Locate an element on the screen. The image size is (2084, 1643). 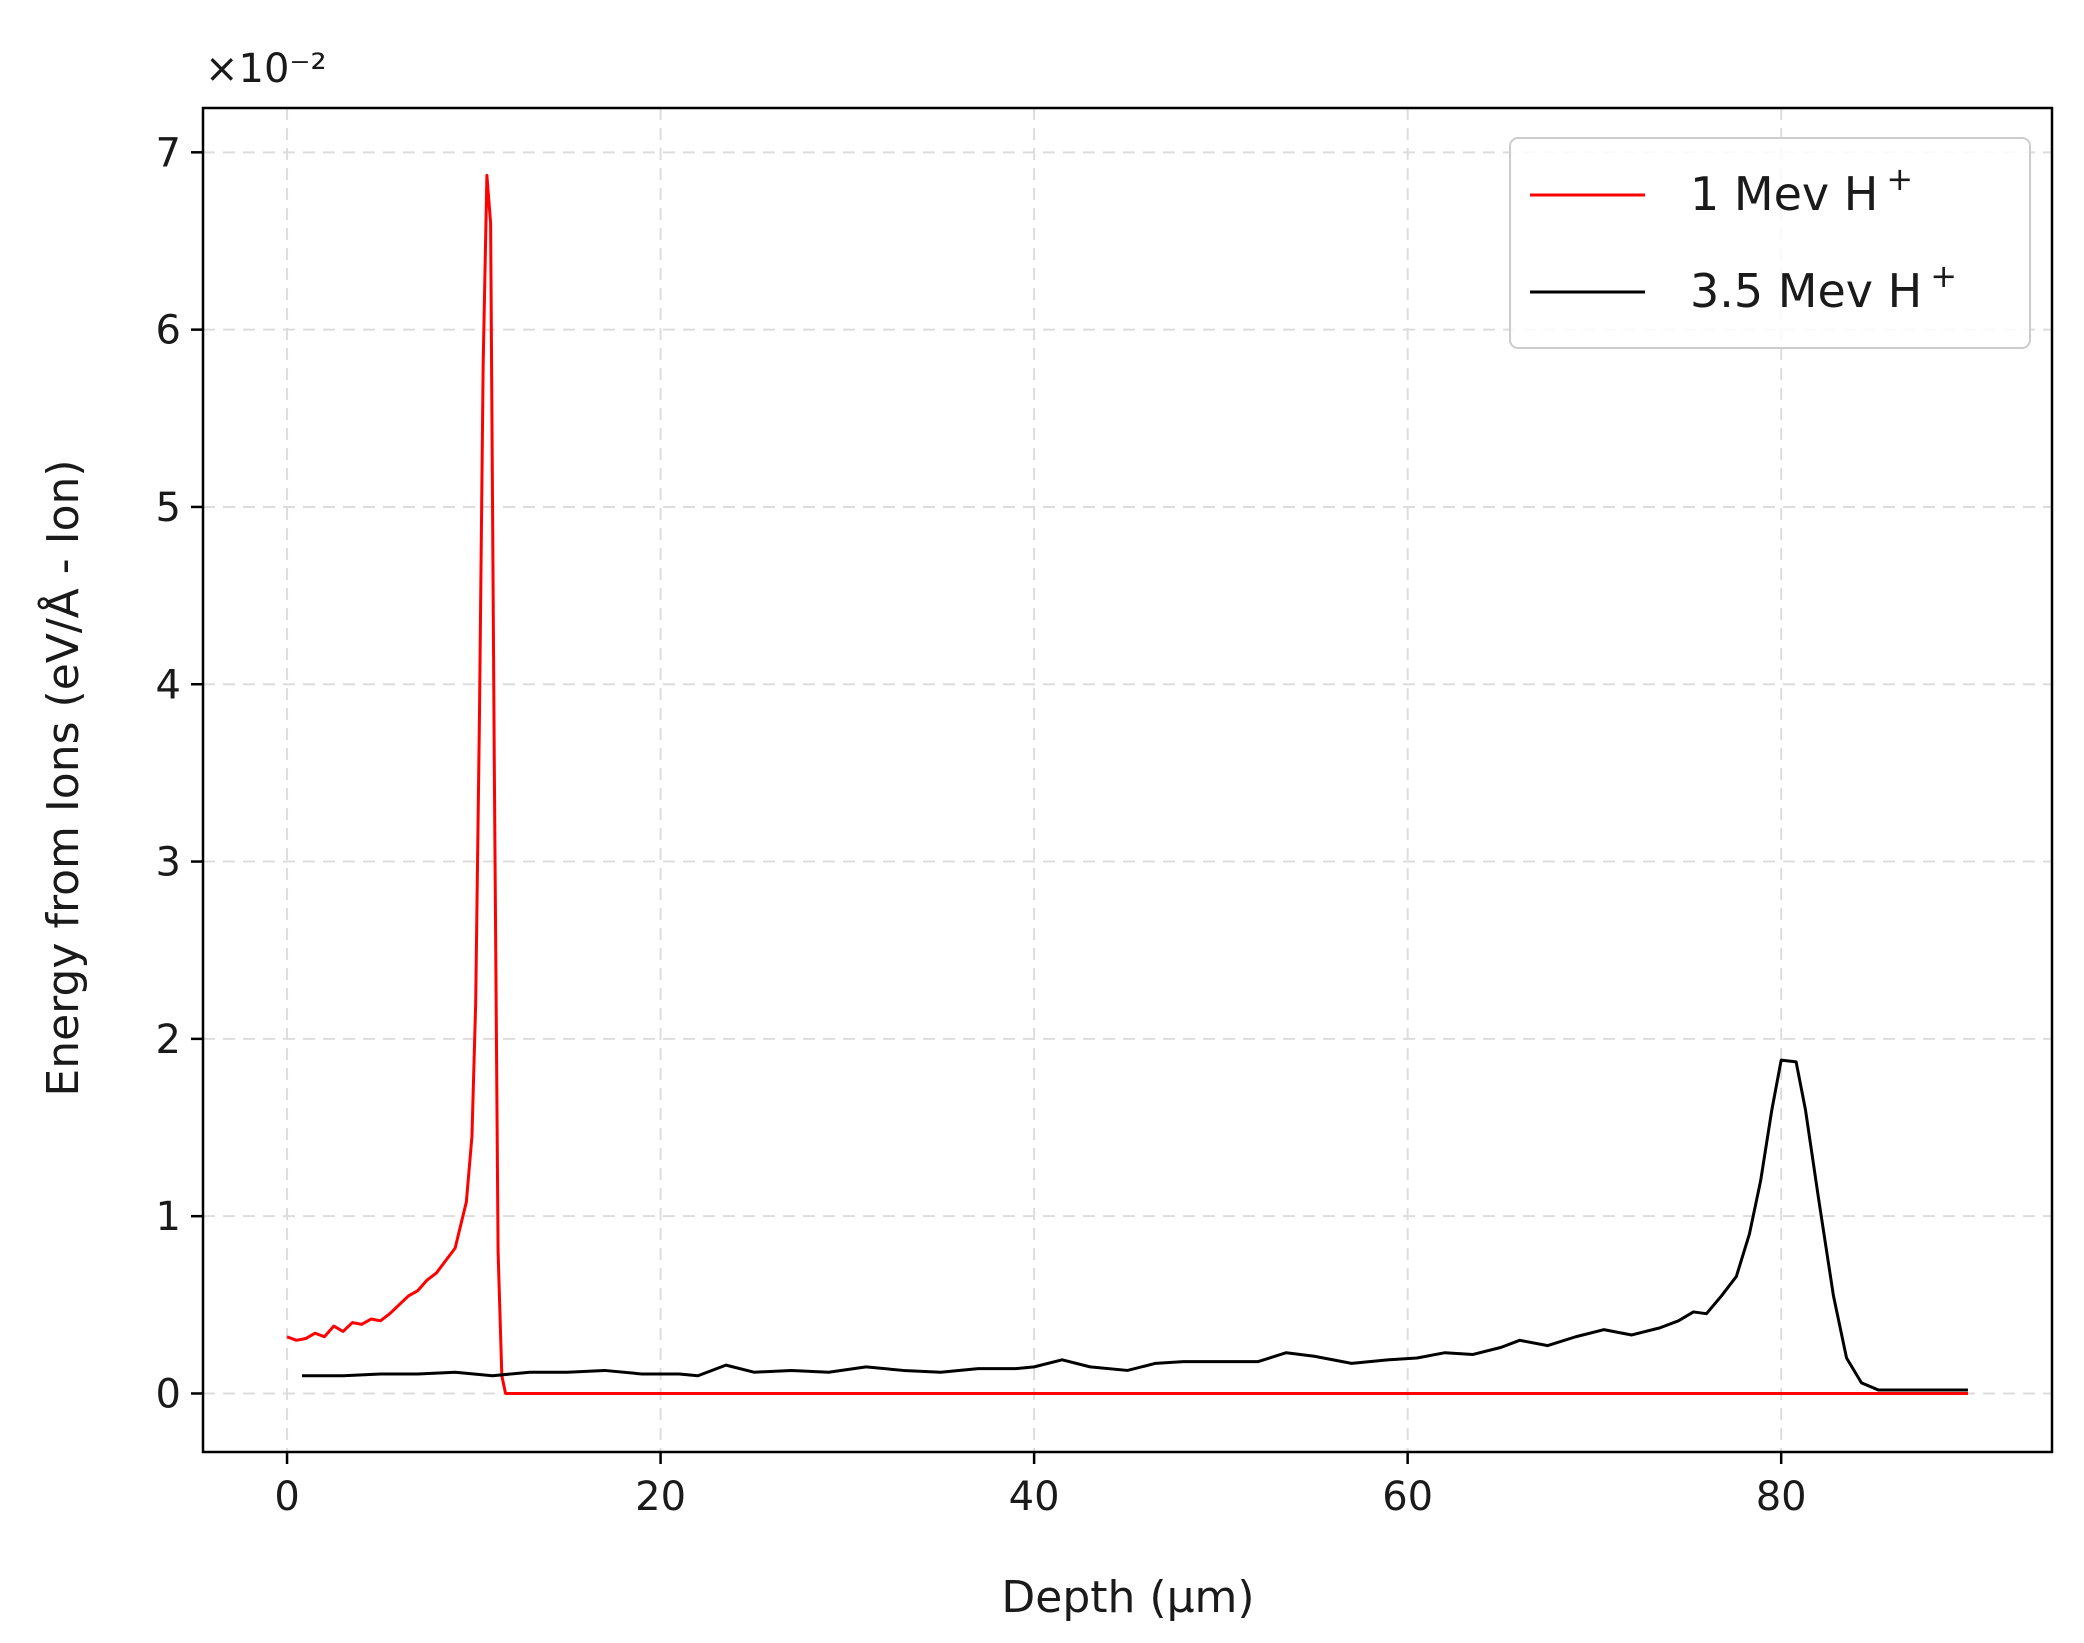
x-tick-label: 60 is located at coordinates (1407, 1497).